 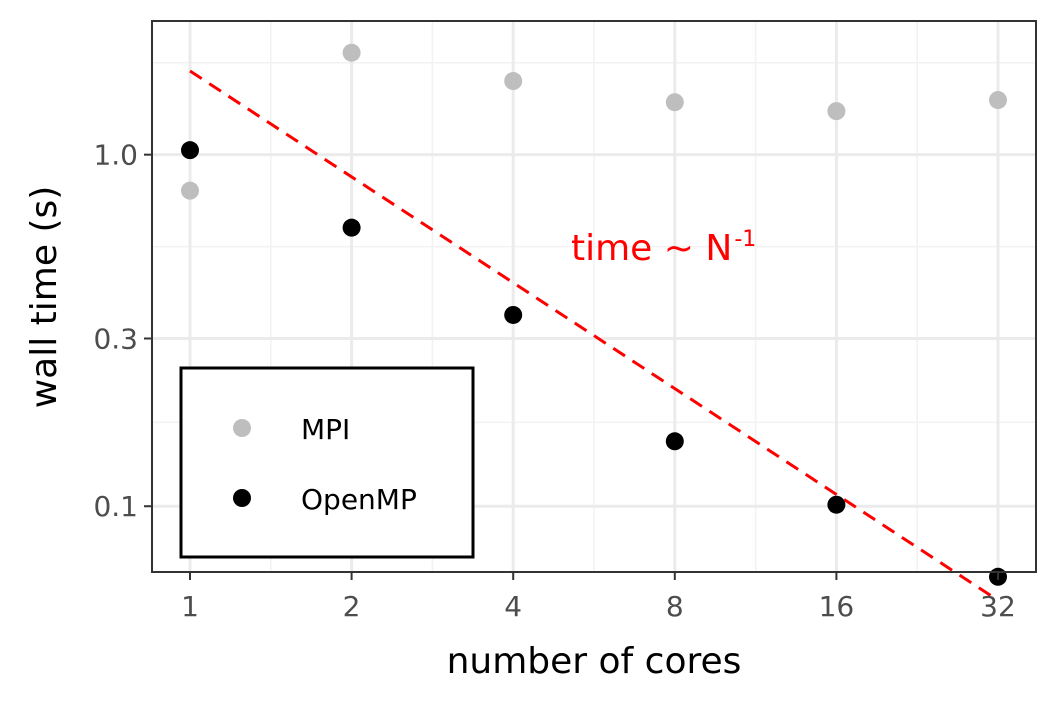 I want to click on x-tick-label: 4, so click(x=513, y=606).